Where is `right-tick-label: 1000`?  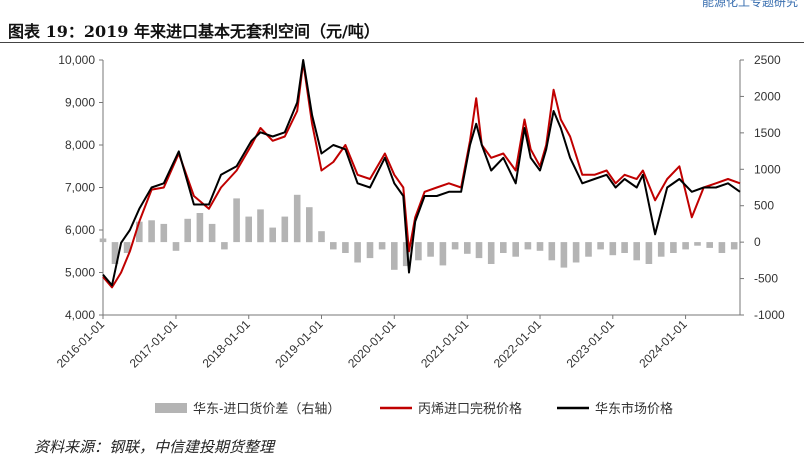
right-tick-label: 1000 is located at coordinates (767, 169).